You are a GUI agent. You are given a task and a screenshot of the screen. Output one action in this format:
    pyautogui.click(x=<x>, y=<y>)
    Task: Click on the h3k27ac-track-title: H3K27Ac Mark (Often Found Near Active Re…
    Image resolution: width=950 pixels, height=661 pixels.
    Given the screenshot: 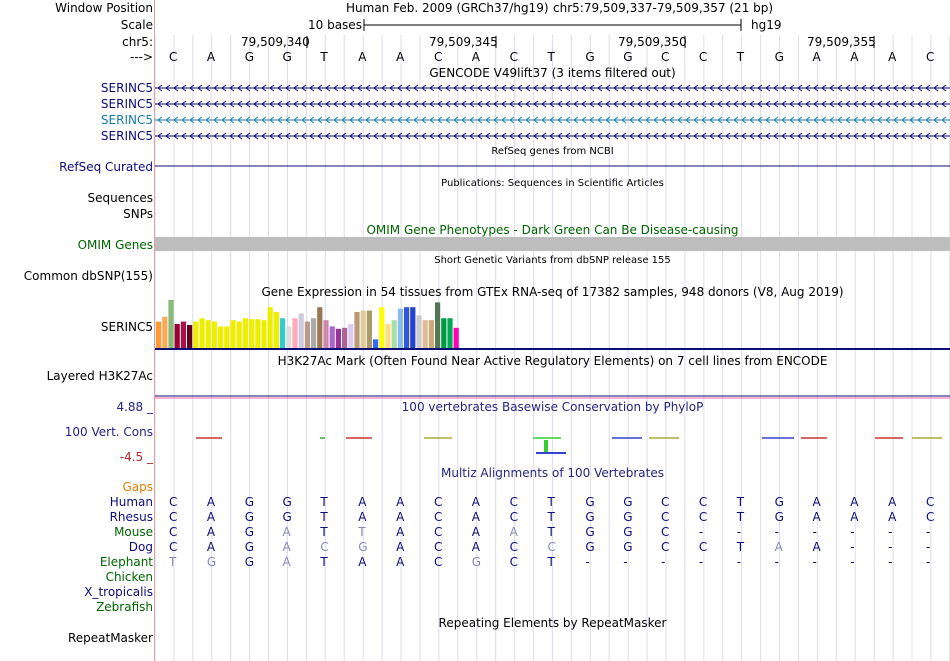 What is the action you would take?
    pyautogui.click(x=552, y=361)
    